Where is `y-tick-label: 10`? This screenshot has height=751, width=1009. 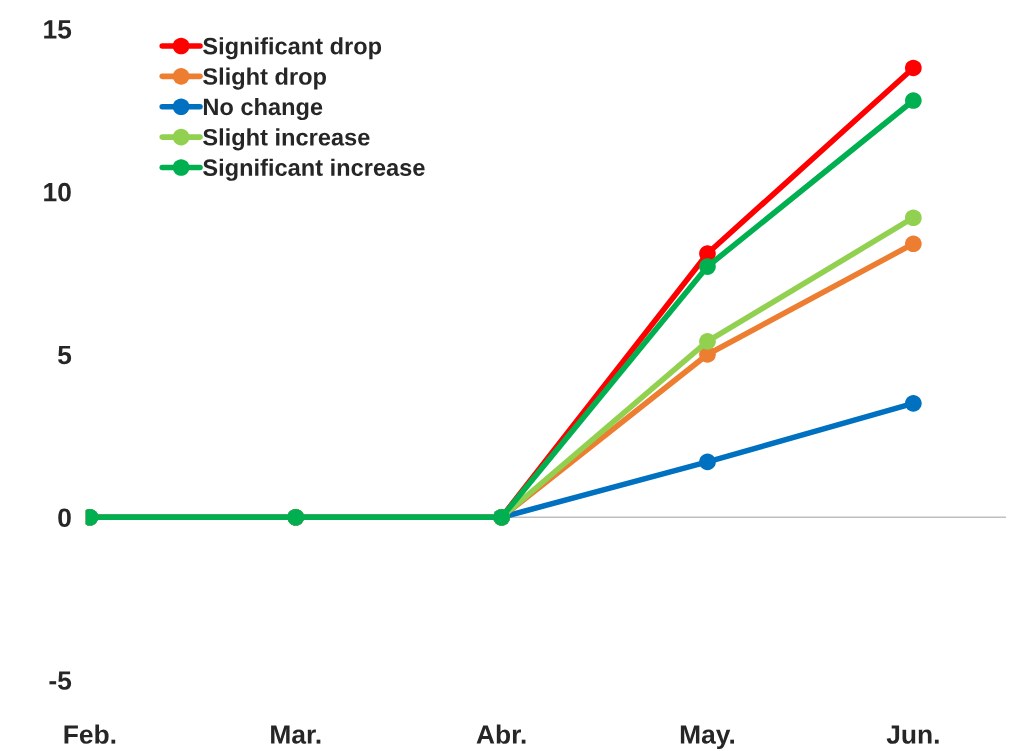 y-tick-label: 10 is located at coordinates (57, 192).